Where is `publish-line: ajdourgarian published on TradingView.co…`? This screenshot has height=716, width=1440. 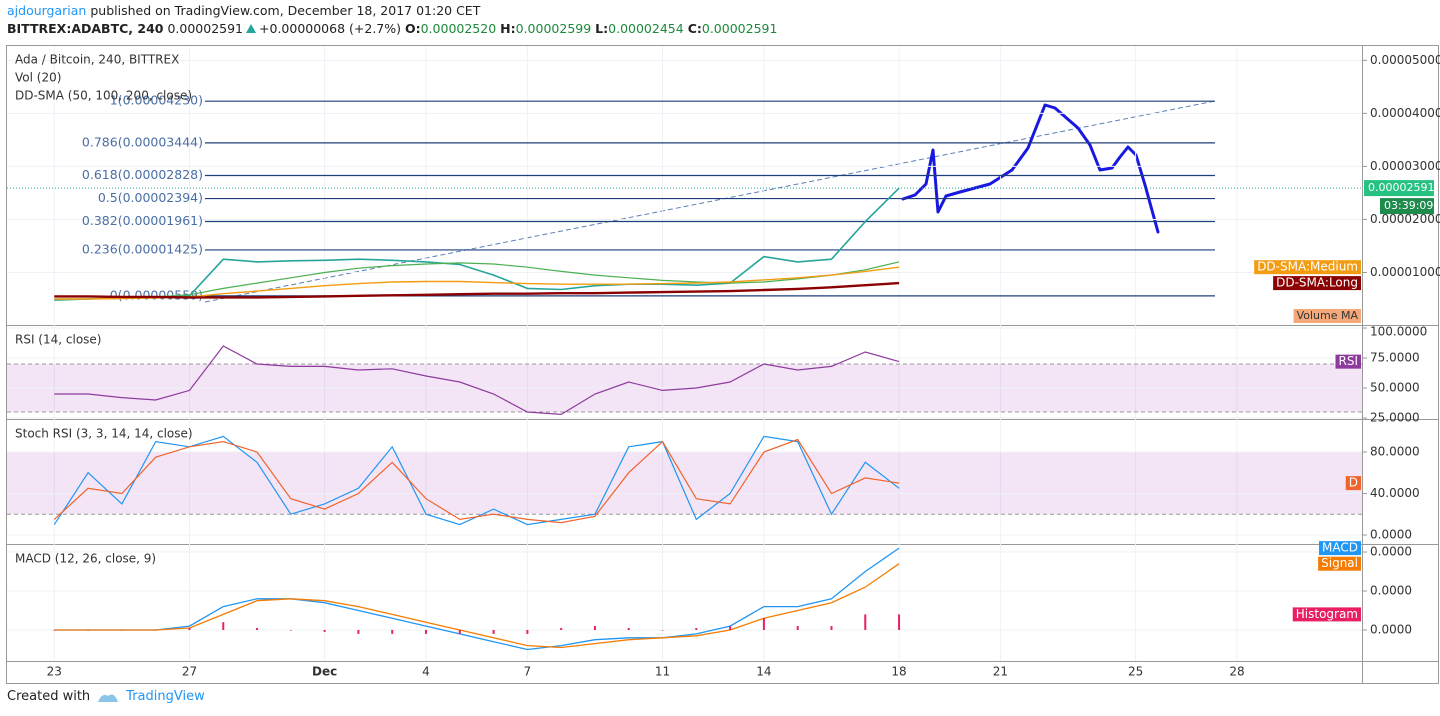 publish-line: ajdourgarian published on TradingView.co… is located at coordinates (392, 11).